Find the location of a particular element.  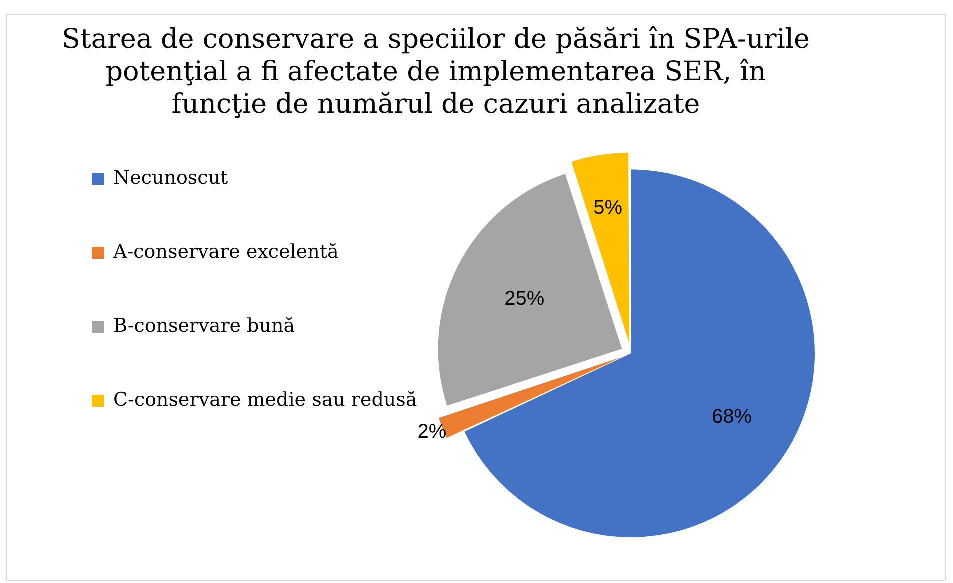

legend-label: A-conservare excelentă is located at coordinates (225, 251).